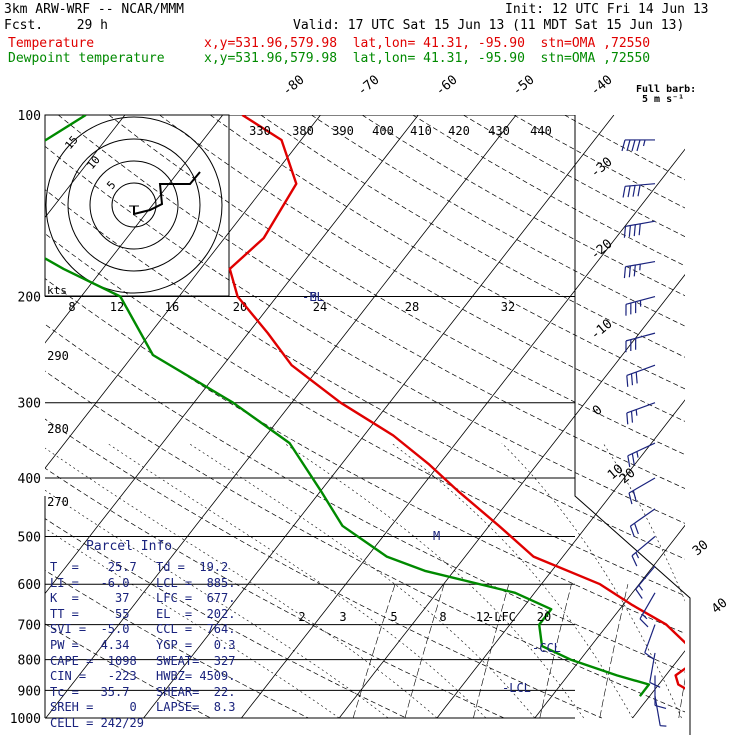 The image size is (740, 740). I want to click on temperature-legend: Temperature, so click(51, 43).